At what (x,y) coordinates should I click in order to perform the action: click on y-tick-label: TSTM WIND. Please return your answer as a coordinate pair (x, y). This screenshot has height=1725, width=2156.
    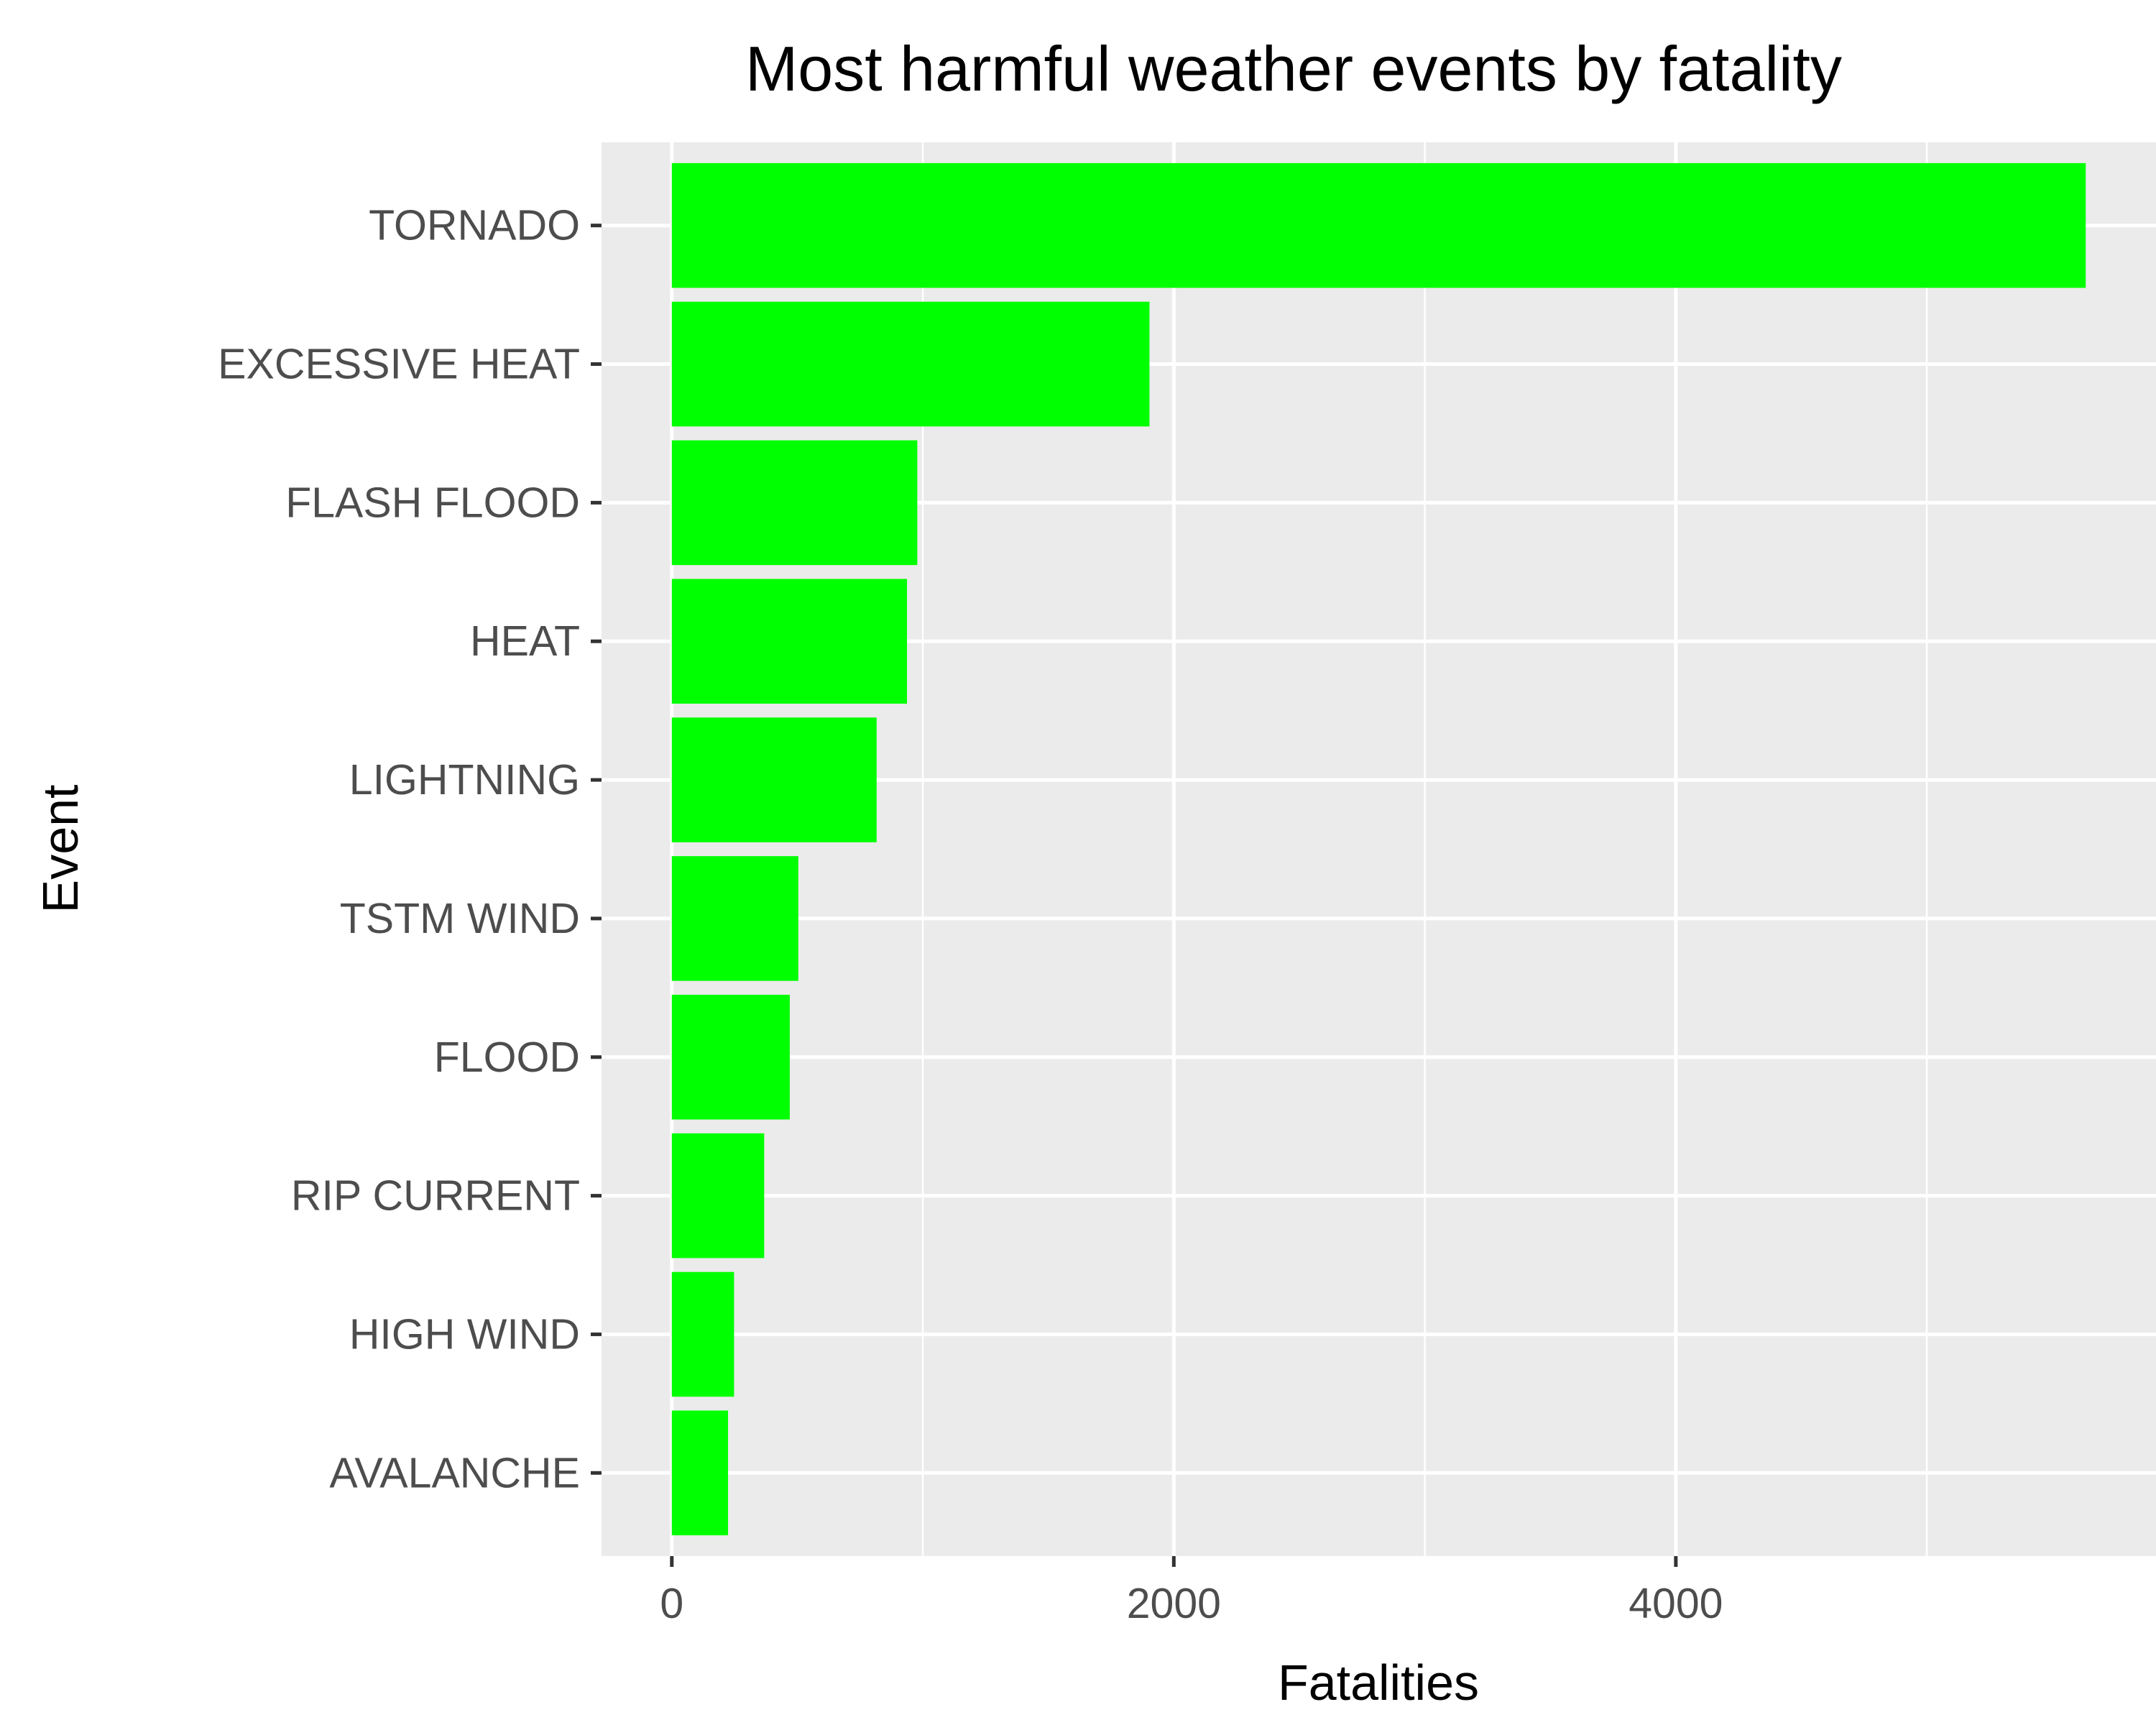
    Looking at the image, I should click on (460, 918).